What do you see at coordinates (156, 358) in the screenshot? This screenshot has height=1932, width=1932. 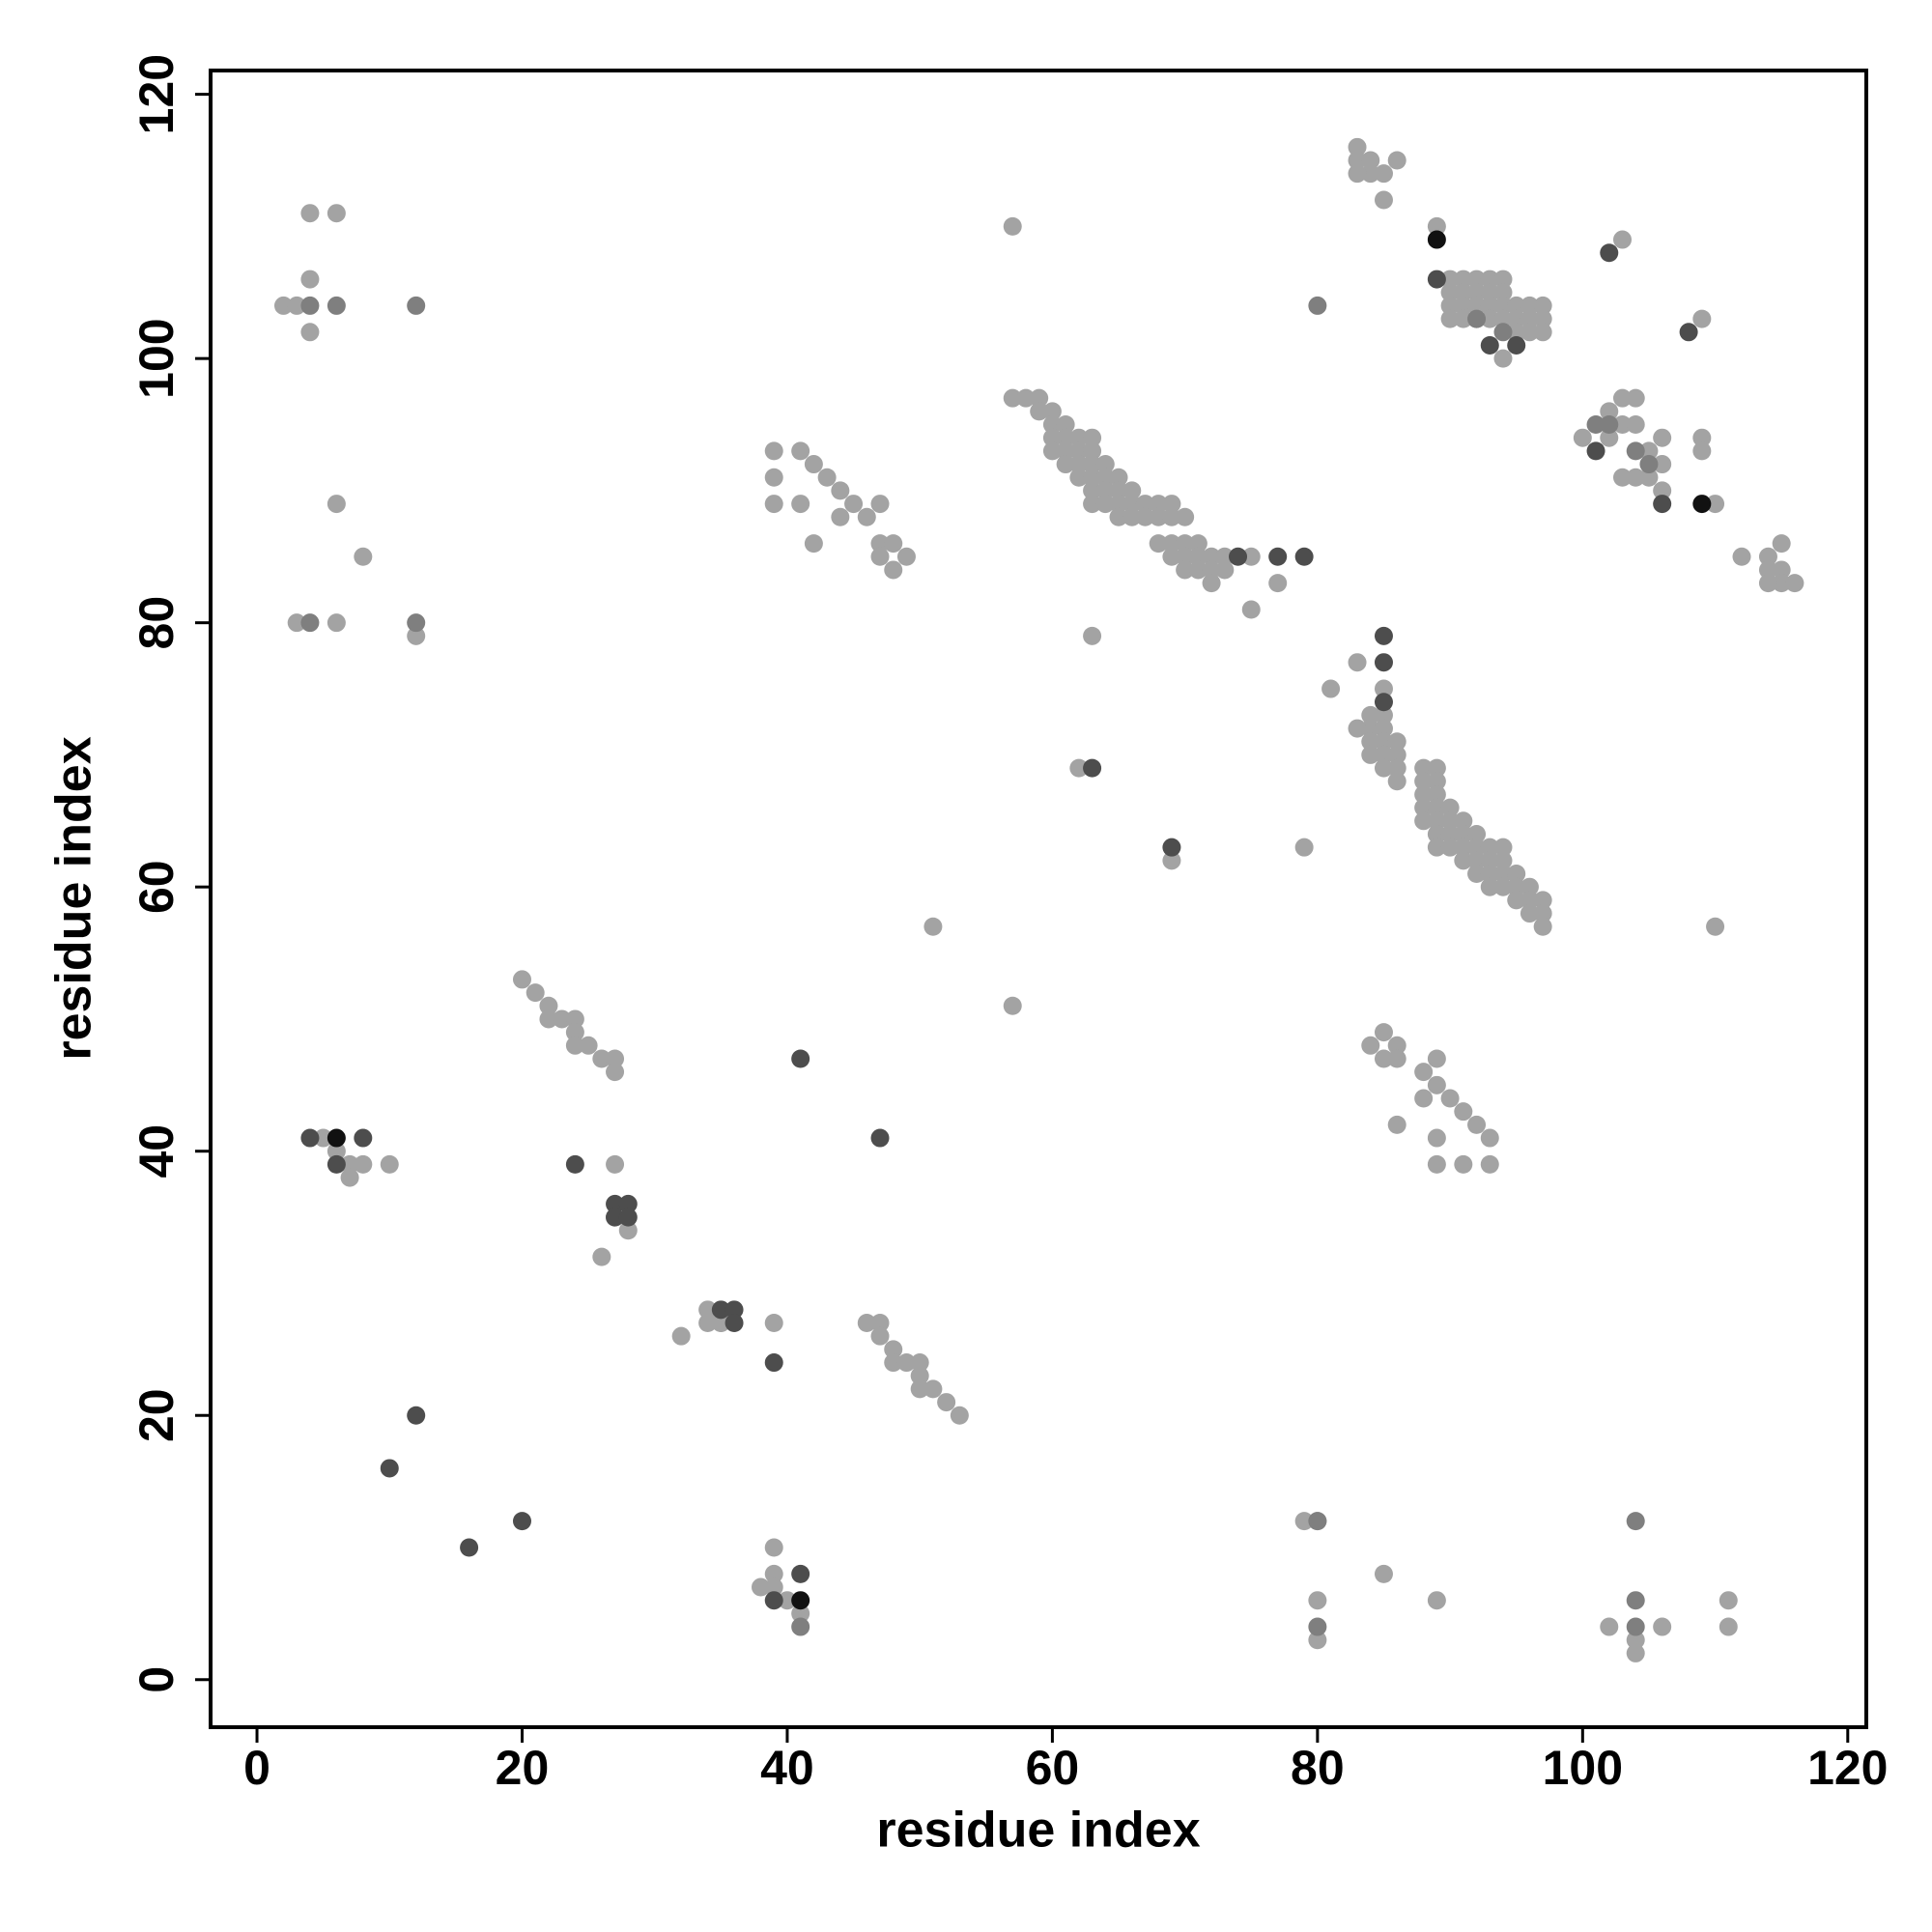 I see `y-tick-label: 100` at bounding box center [156, 358].